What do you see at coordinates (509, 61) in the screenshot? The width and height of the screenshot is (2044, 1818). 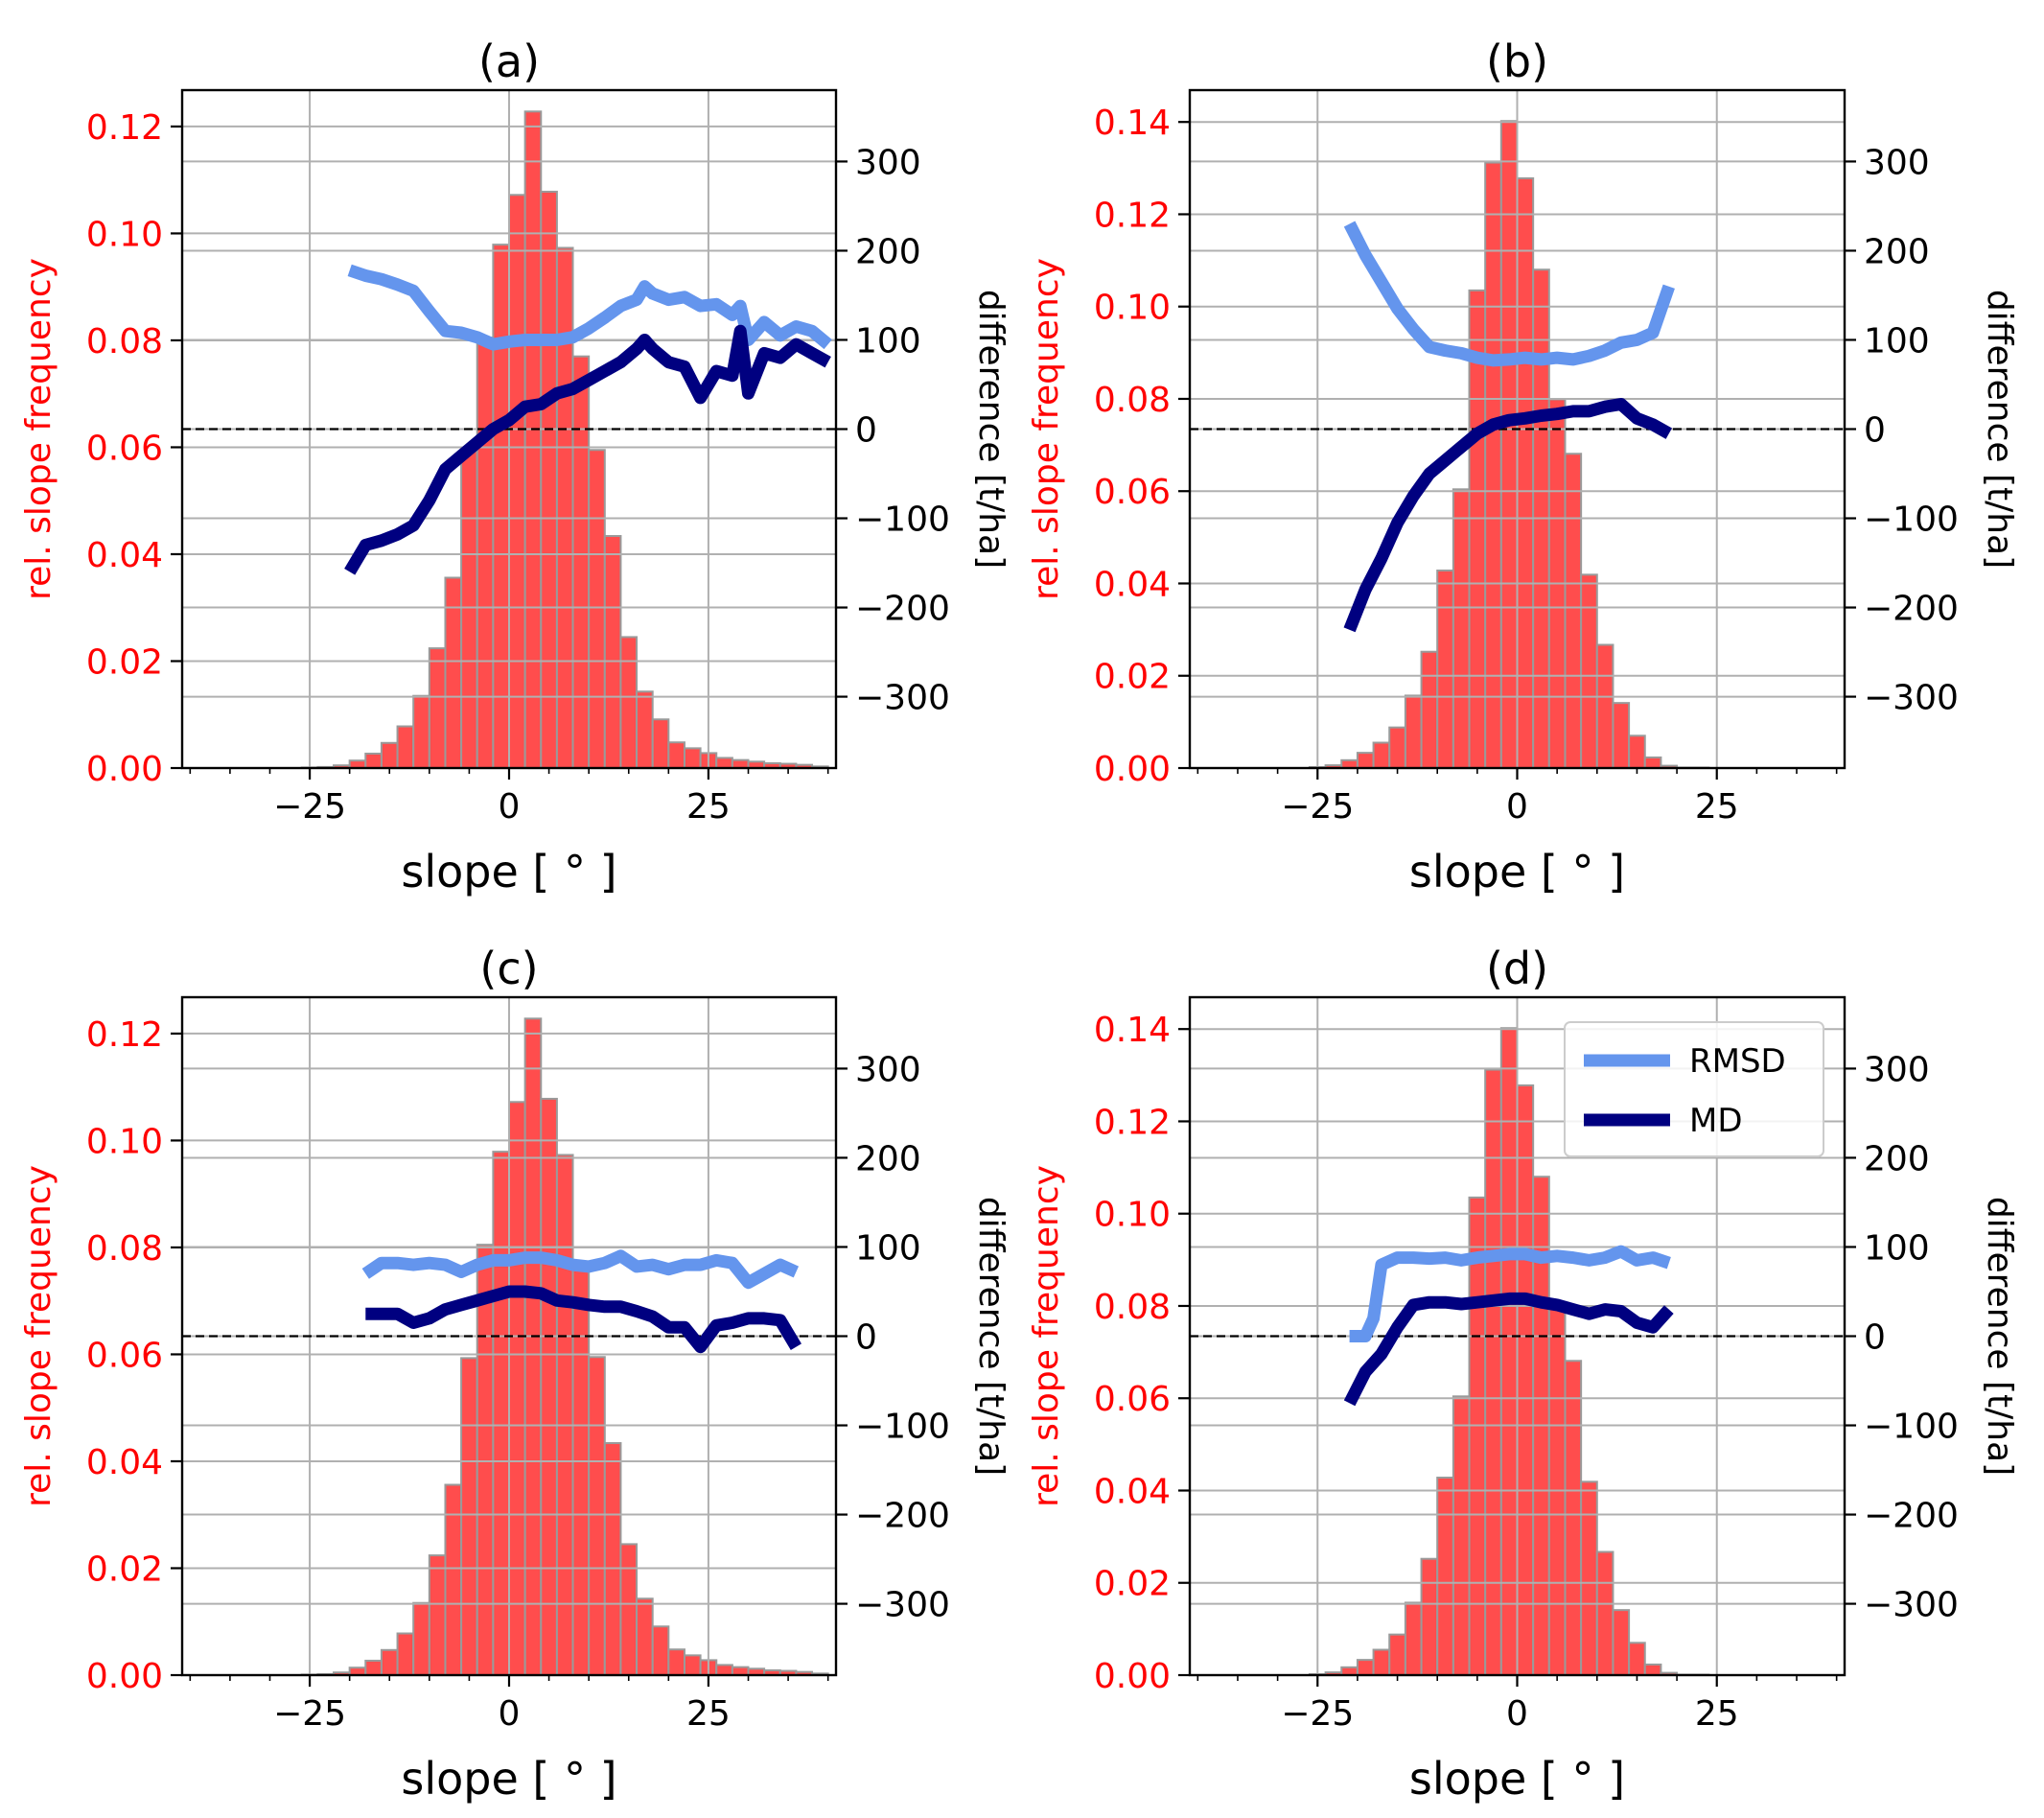 I see `panel-title: (a)` at bounding box center [509, 61].